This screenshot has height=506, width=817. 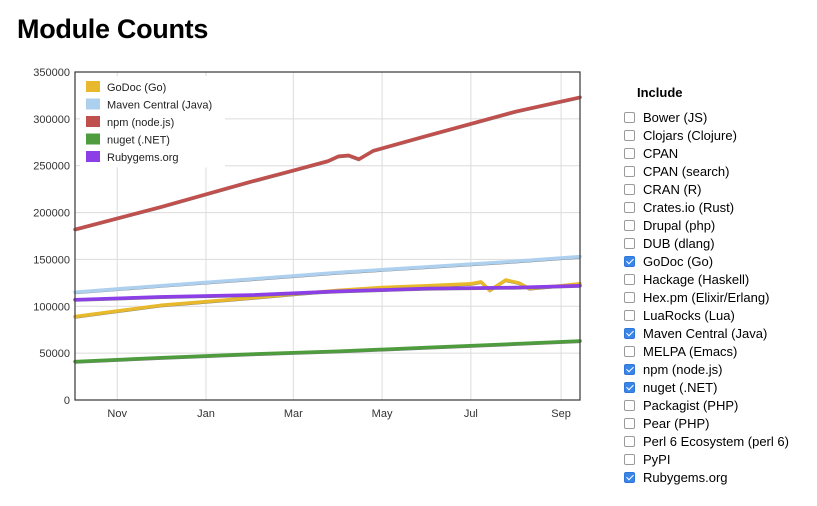 I want to click on checkbox-pear-php, so click(x=629, y=423).